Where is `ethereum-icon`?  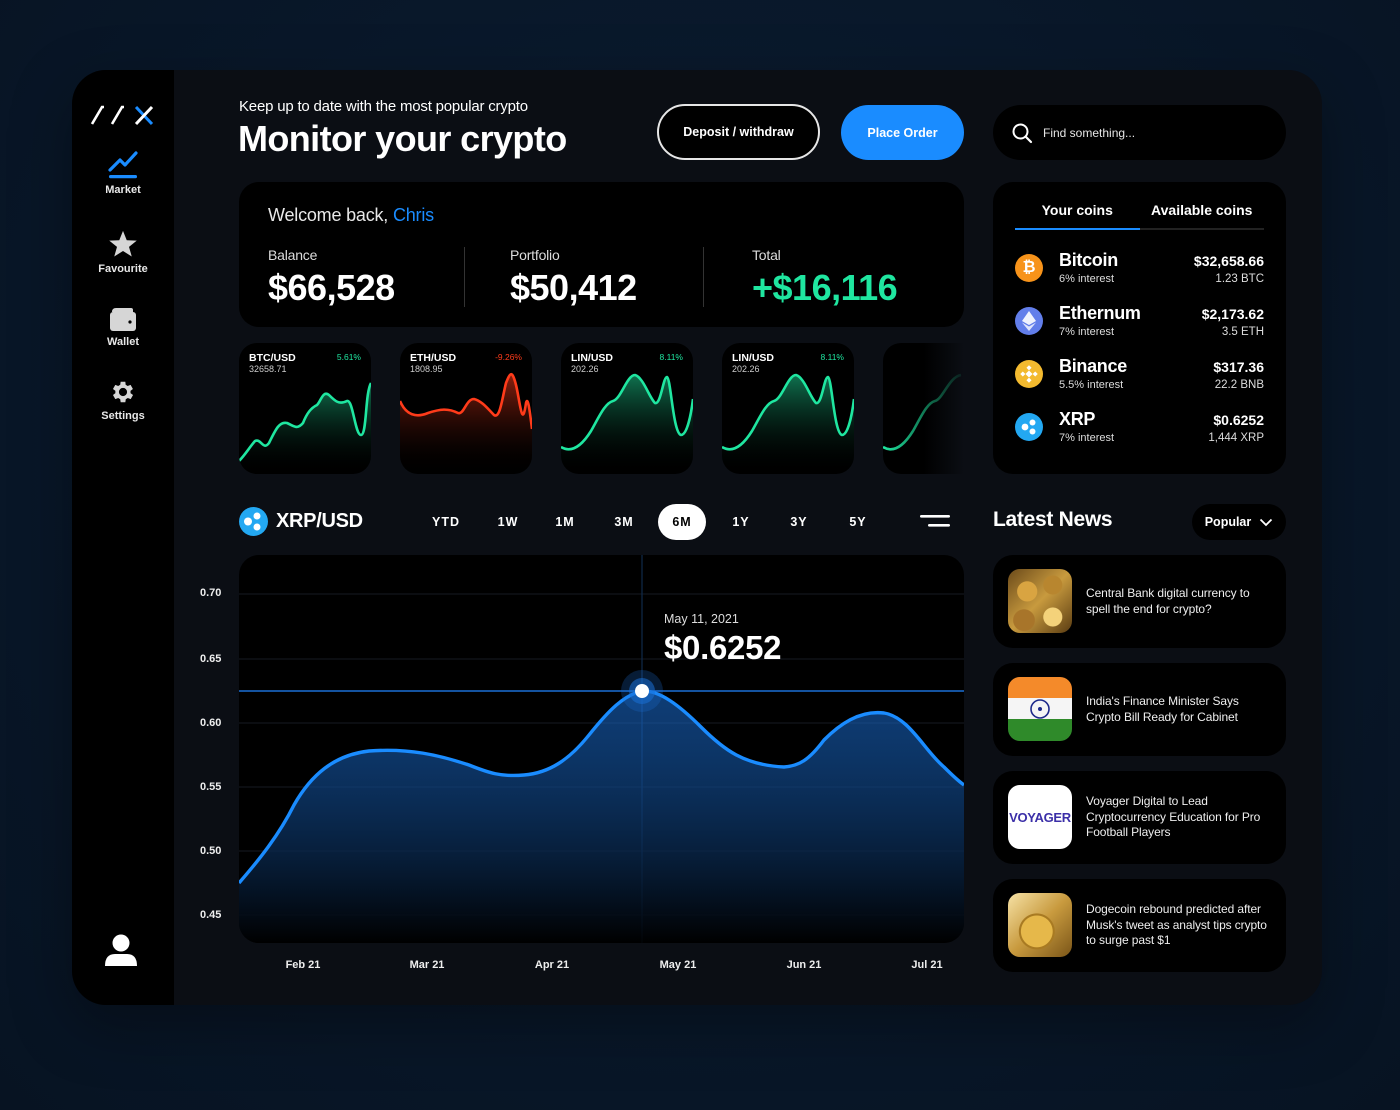
ethereum-icon is located at coordinates (1029, 321).